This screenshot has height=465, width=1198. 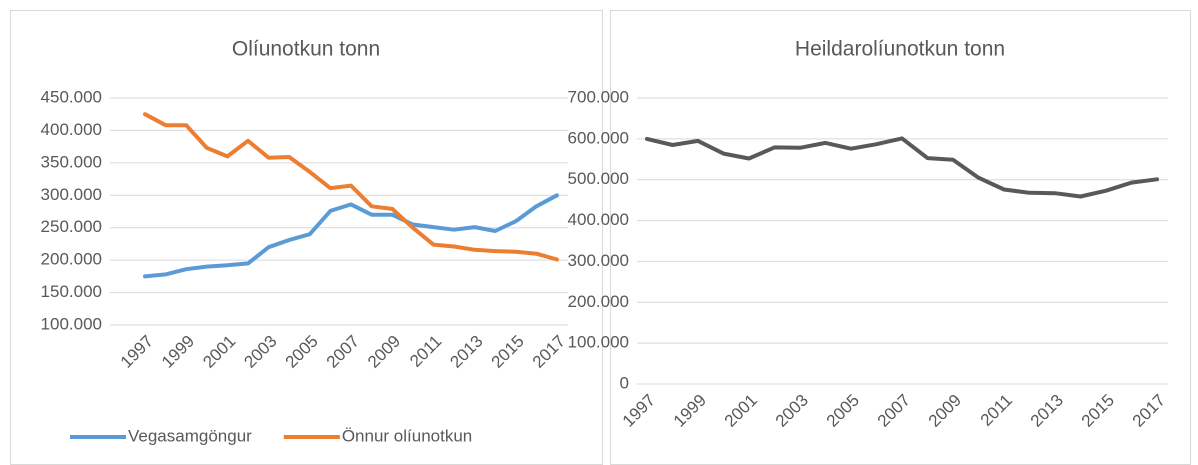 I want to click on y-tick-label: 500.000, so click(x=598, y=178).